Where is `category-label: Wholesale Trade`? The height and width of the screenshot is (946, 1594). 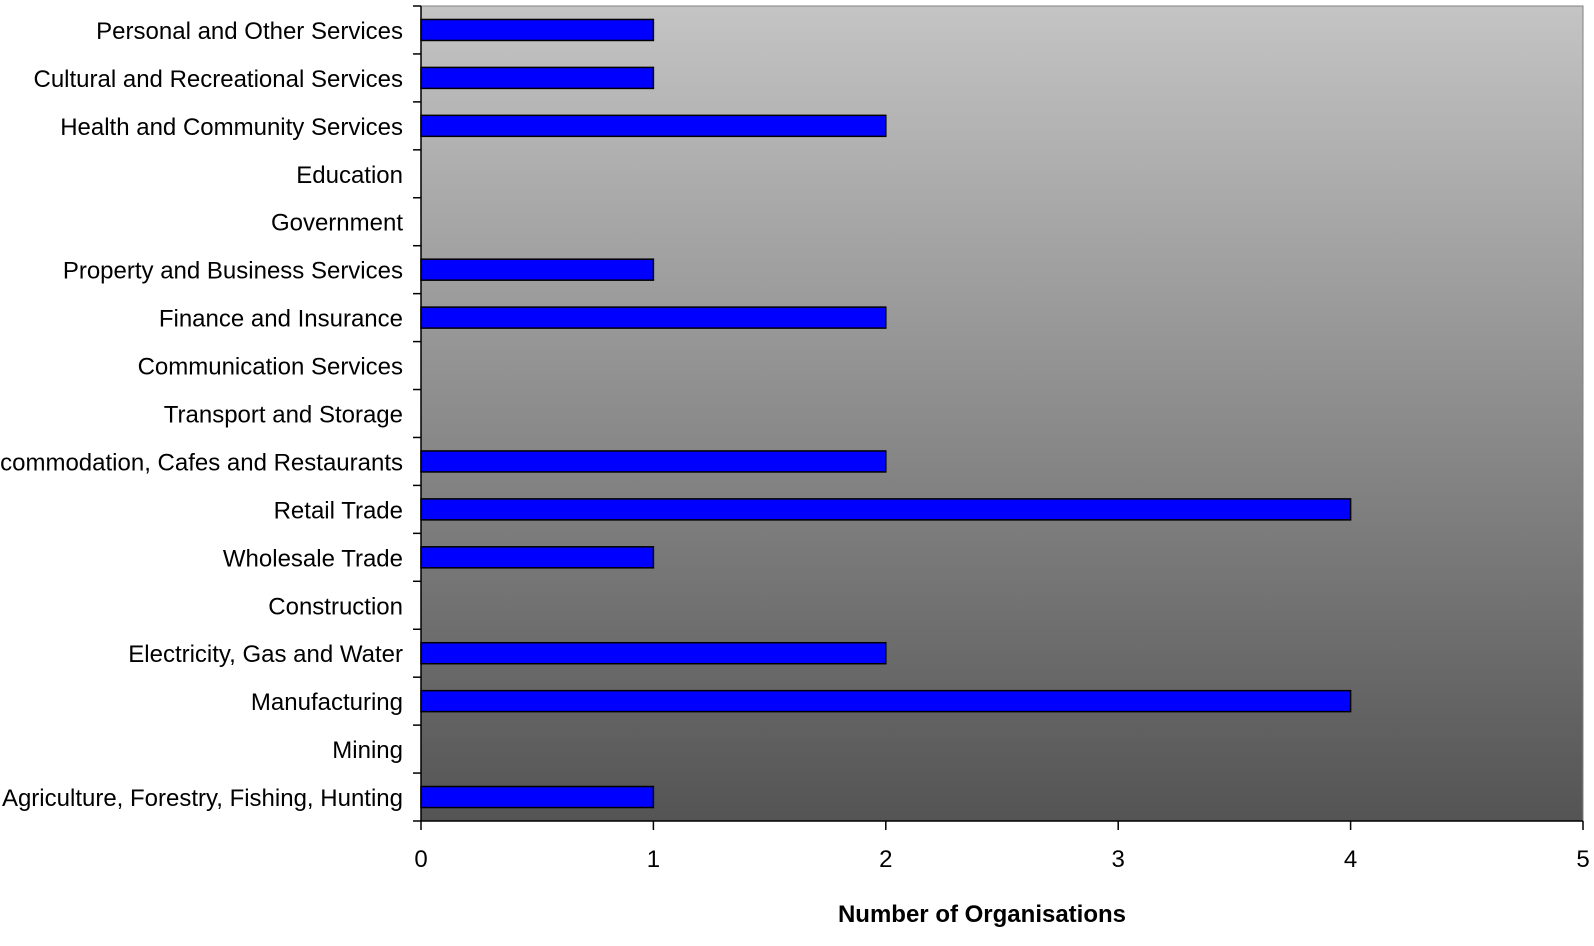
category-label: Wholesale Trade is located at coordinates (313, 558).